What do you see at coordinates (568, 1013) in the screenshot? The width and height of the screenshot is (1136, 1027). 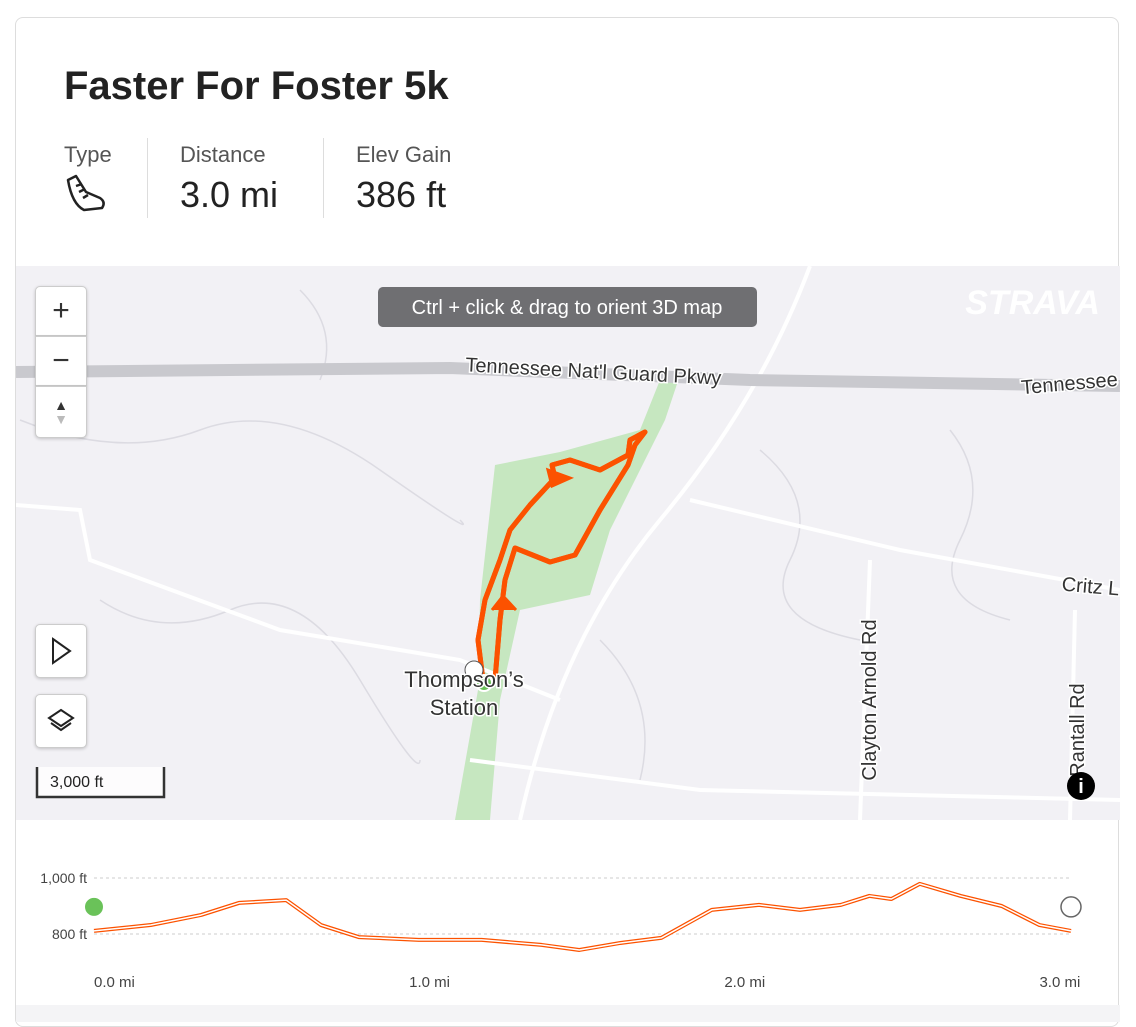 I see `footer-strip` at bounding box center [568, 1013].